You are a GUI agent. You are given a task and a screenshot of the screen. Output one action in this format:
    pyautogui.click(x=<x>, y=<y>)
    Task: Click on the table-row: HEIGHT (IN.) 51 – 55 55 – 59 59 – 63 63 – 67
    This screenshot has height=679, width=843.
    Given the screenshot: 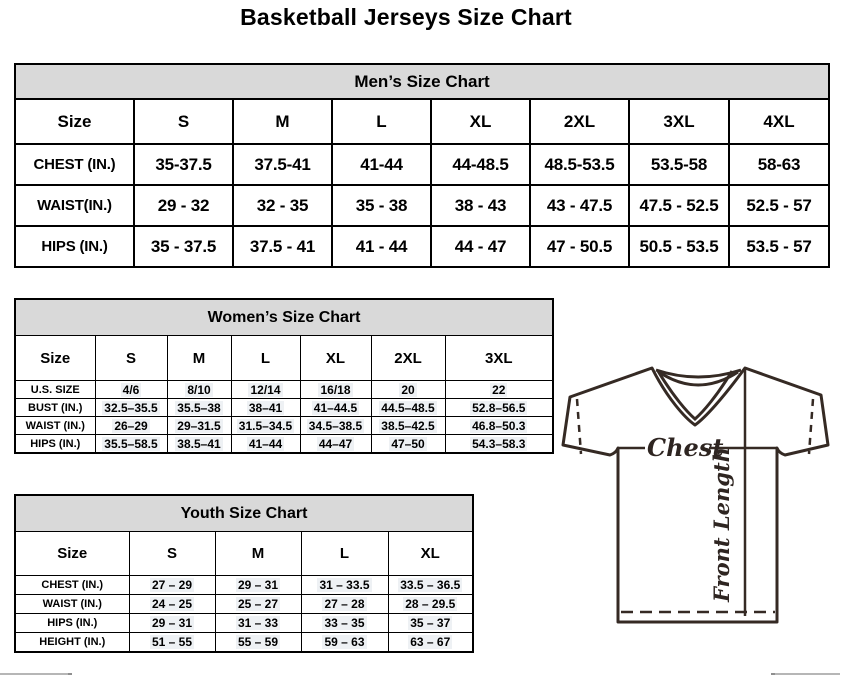 What is the action you would take?
    pyautogui.click(x=244, y=642)
    